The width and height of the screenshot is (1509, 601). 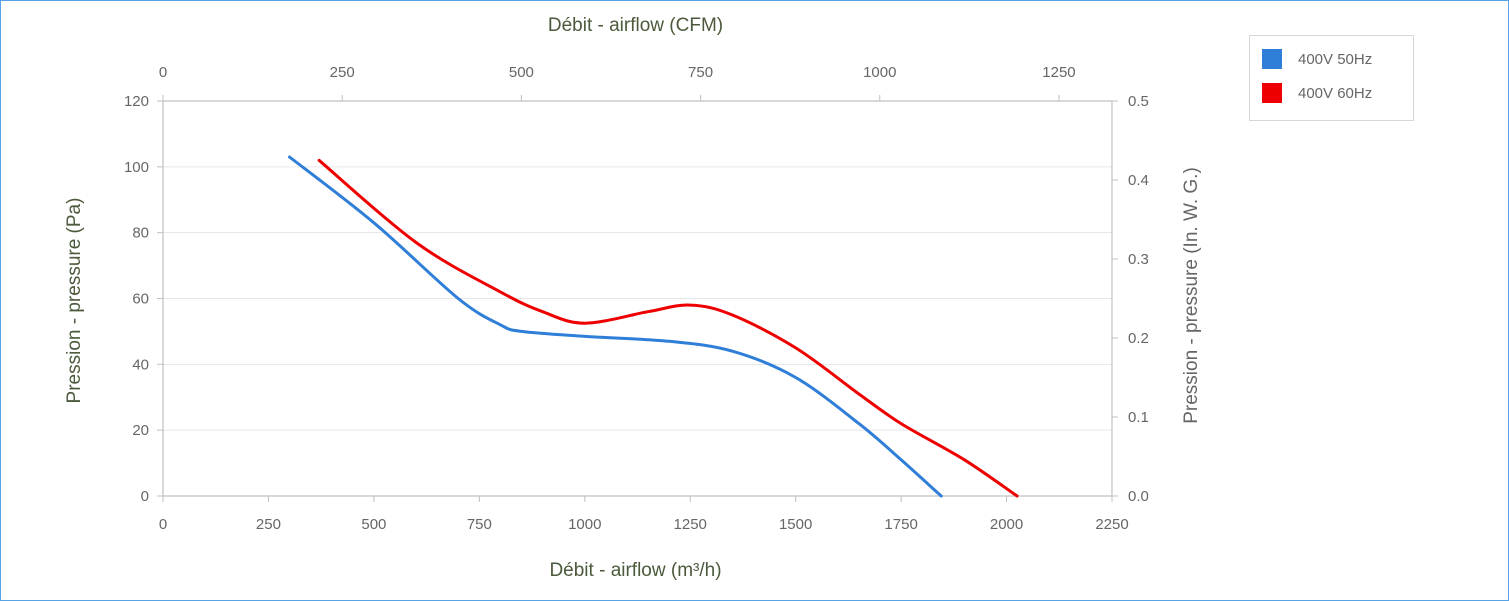 What do you see at coordinates (1272, 59) in the screenshot?
I see `legend-swatch-50hz` at bounding box center [1272, 59].